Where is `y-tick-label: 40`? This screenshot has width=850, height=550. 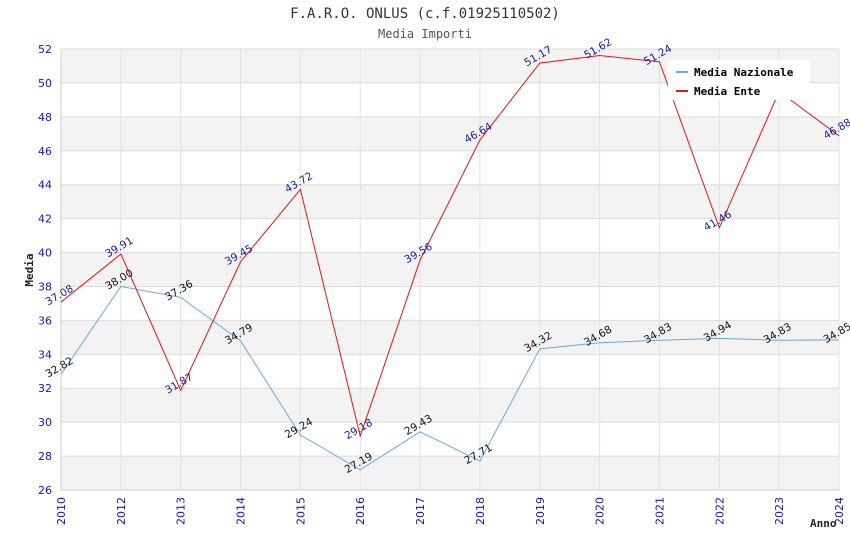 y-tick-label: 40 is located at coordinates (45, 253).